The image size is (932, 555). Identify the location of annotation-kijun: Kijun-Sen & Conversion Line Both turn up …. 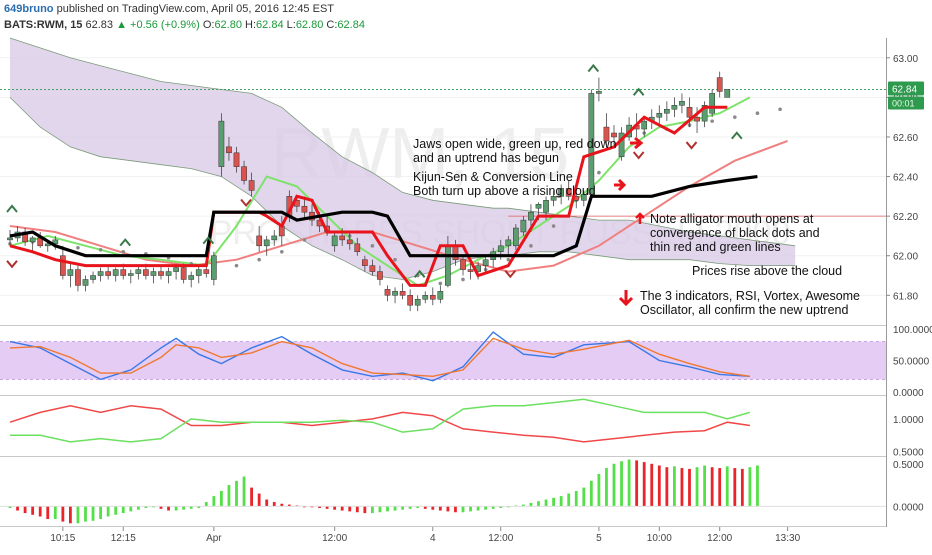
(504, 184).